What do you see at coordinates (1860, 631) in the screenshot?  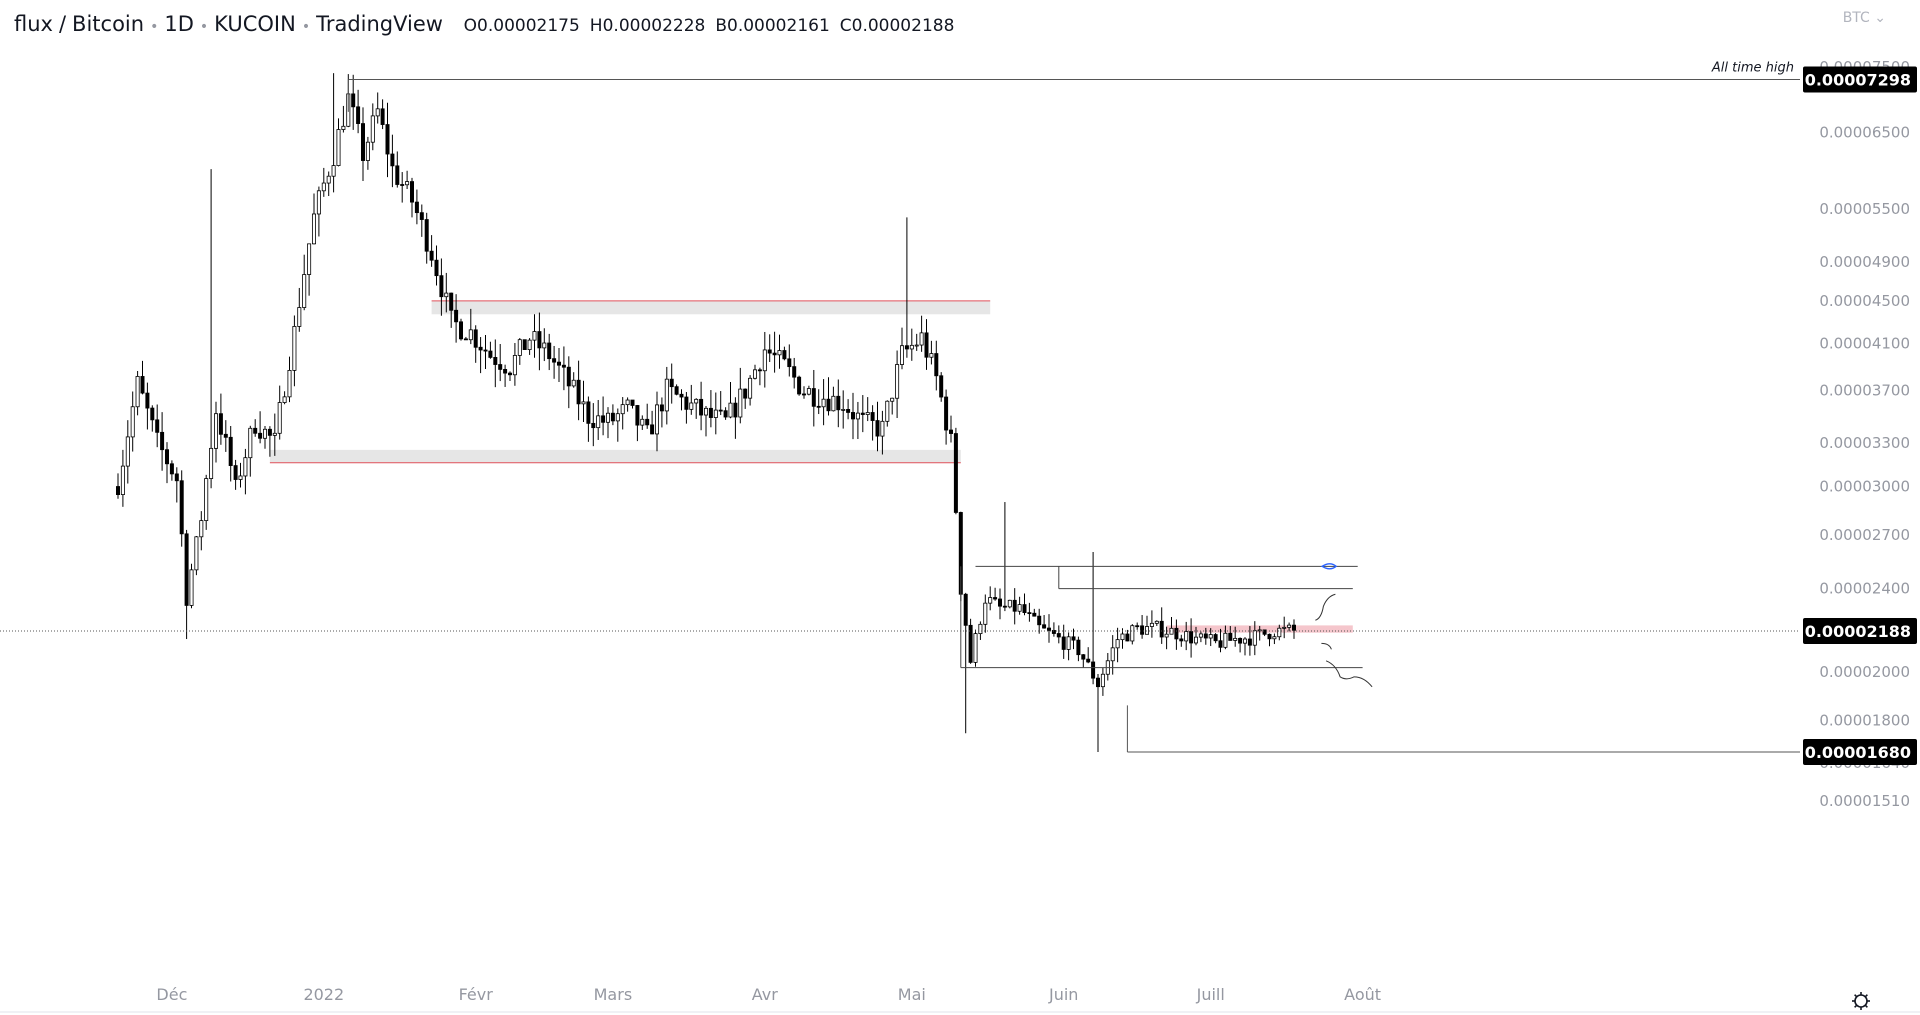 I see `current-price-badge: 0.00002188` at bounding box center [1860, 631].